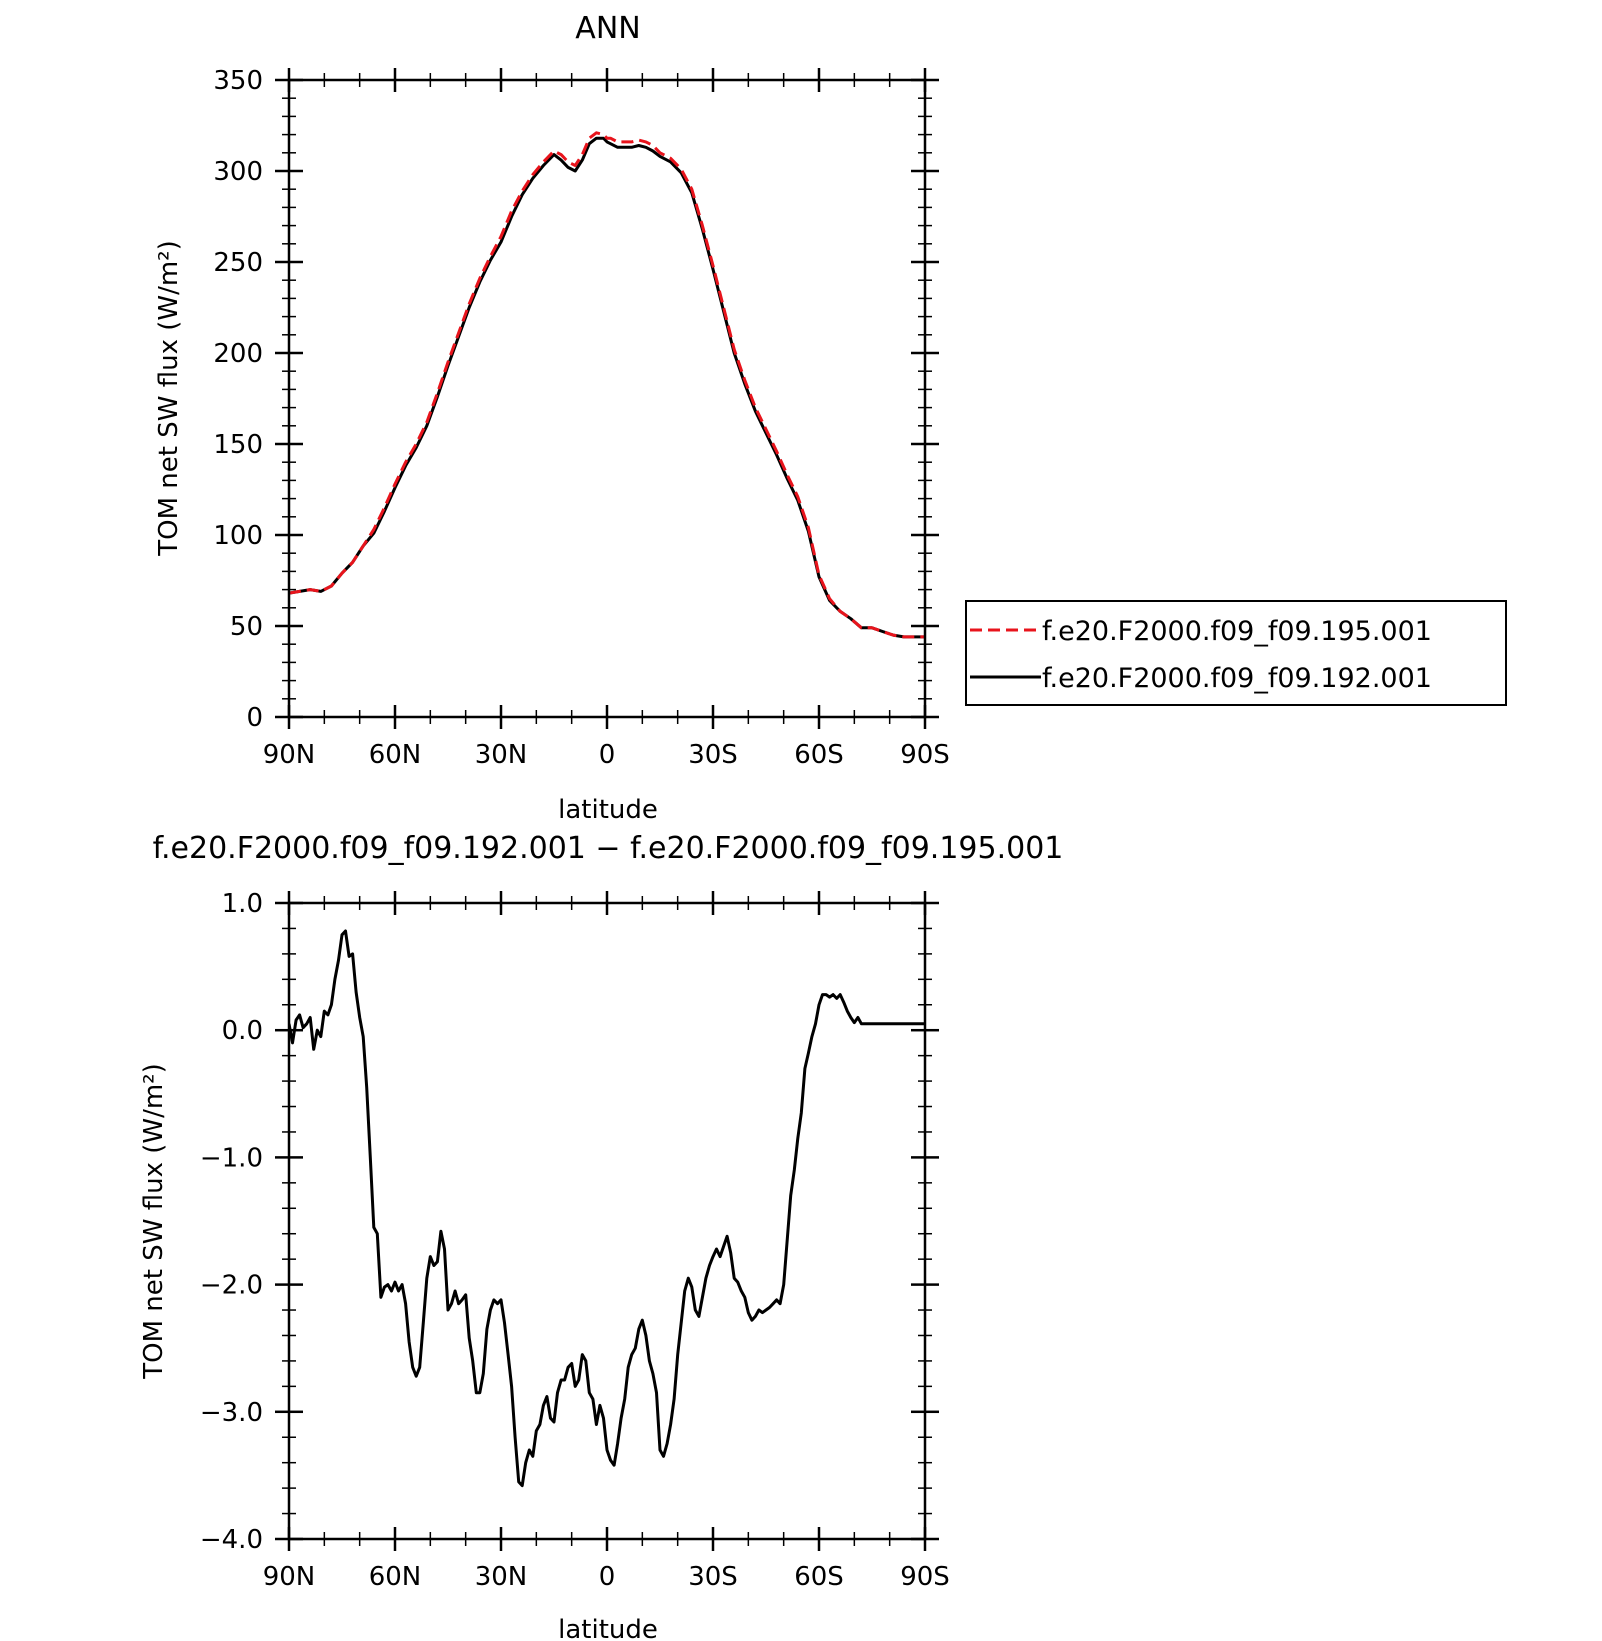 This screenshot has width=1602, height=1641. I want to click on y-tick-label: −2.0, so click(231, 1286).